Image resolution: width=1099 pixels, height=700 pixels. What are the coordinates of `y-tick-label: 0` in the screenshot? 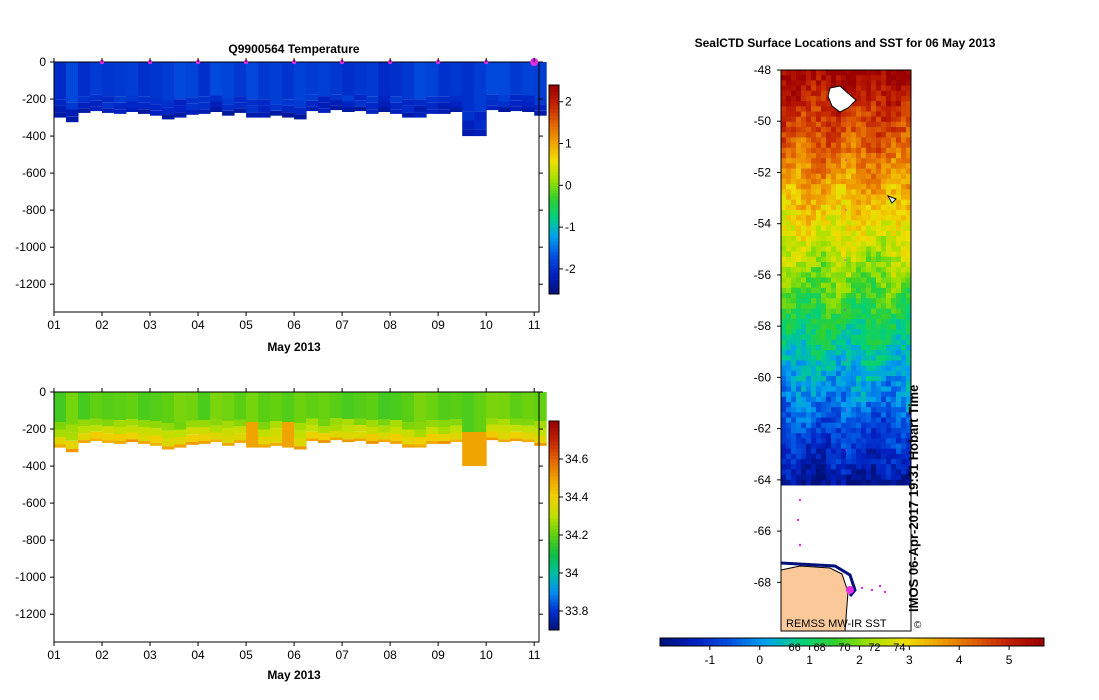 It's located at (42, 62).